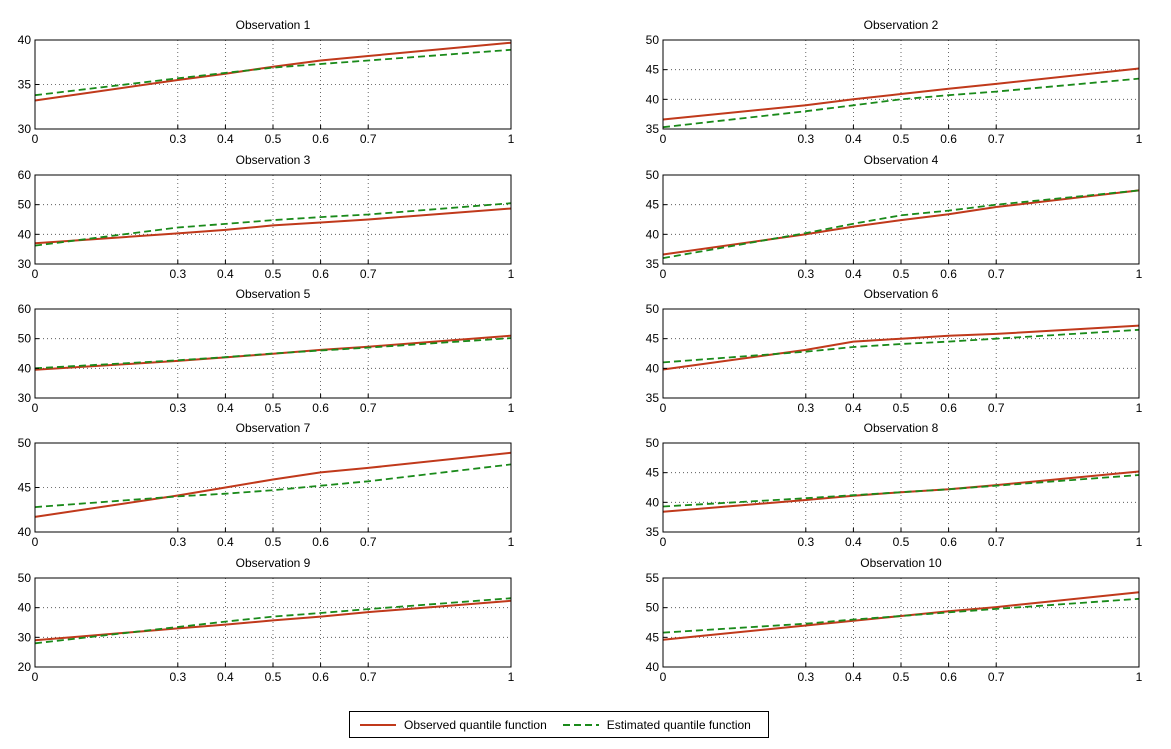 The image size is (1171, 749). I want to click on legend-entry-estimated: Estimated quantile function, so click(656, 725).